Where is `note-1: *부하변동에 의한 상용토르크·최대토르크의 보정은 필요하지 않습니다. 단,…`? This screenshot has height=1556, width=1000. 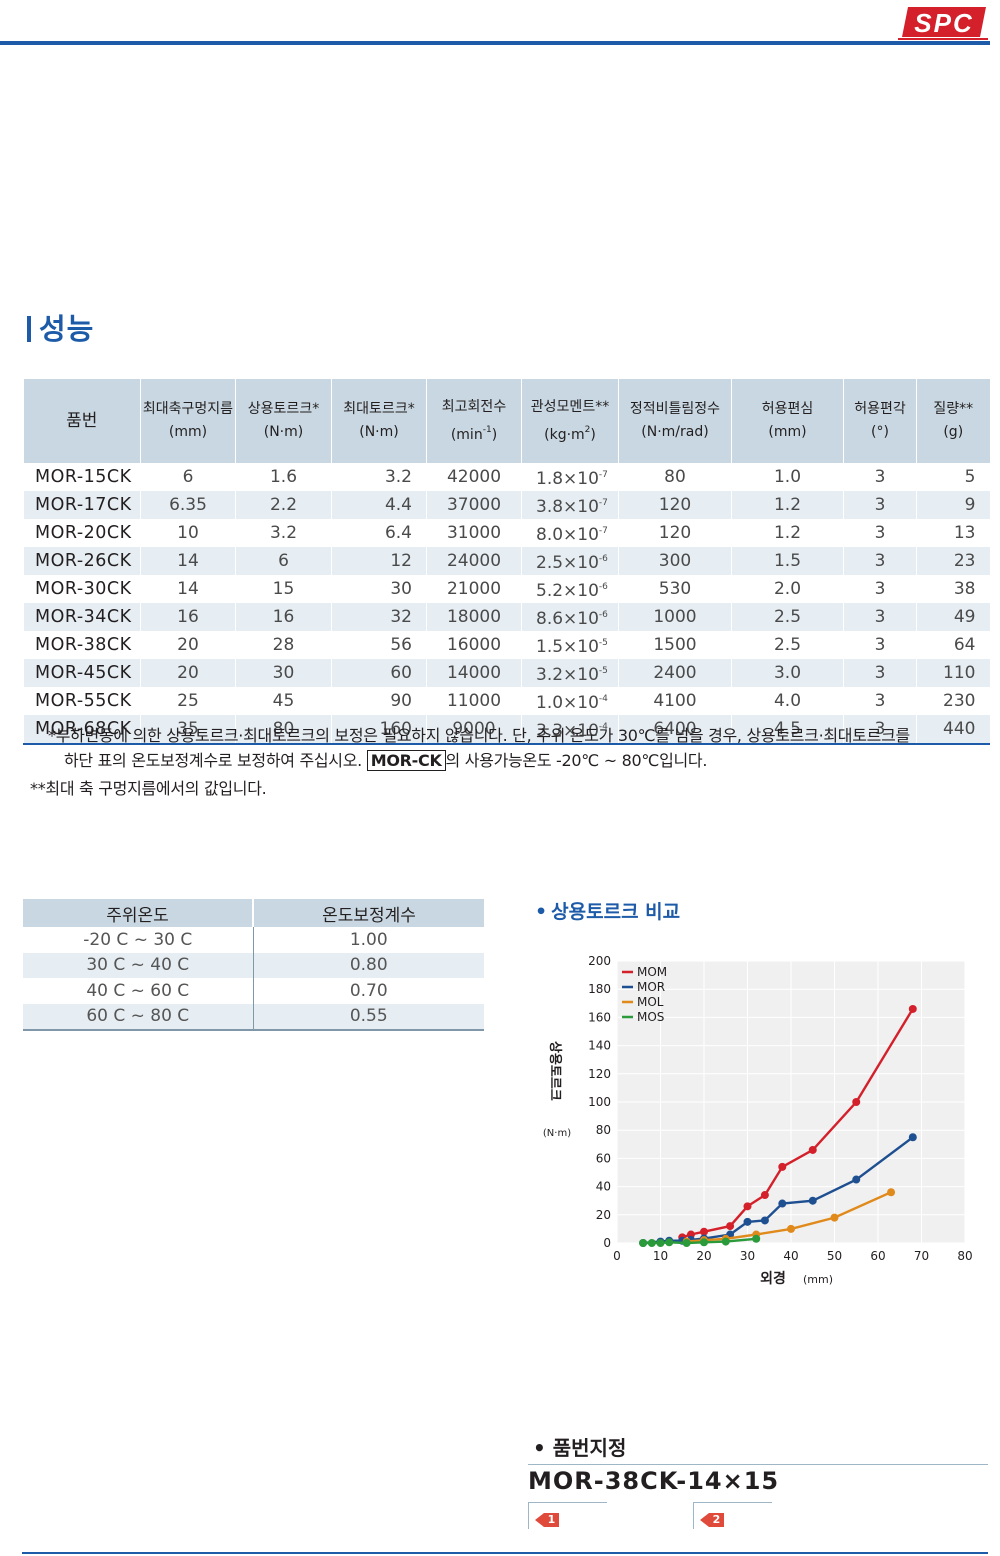 note-1: *부하변동에 의한 상용토르크·최대토르크의 보정은 필요하지 않습니다. 단,… is located at coordinates (479, 735).